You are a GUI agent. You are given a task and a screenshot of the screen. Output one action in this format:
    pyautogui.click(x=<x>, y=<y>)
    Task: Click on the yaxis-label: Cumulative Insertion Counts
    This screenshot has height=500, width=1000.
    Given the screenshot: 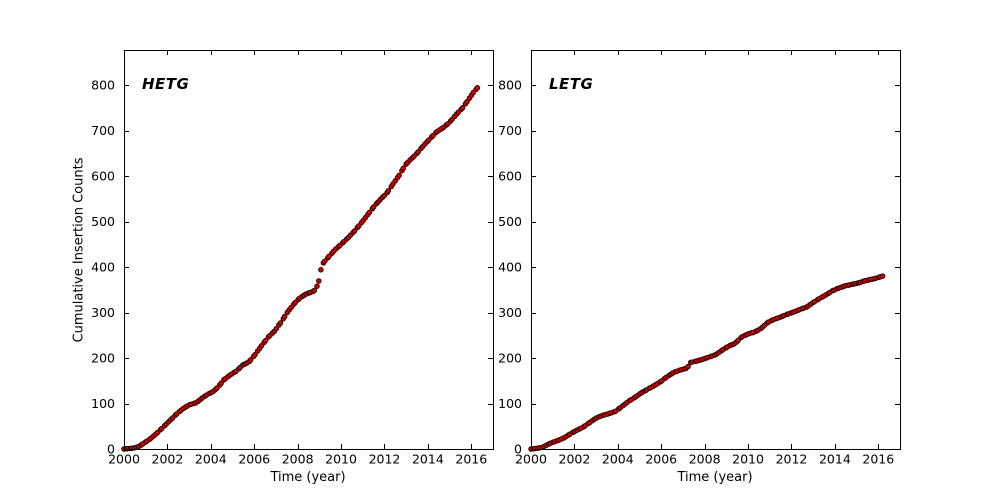 What is the action you would take?
    pyautogui.click(x=79, y=250)
    